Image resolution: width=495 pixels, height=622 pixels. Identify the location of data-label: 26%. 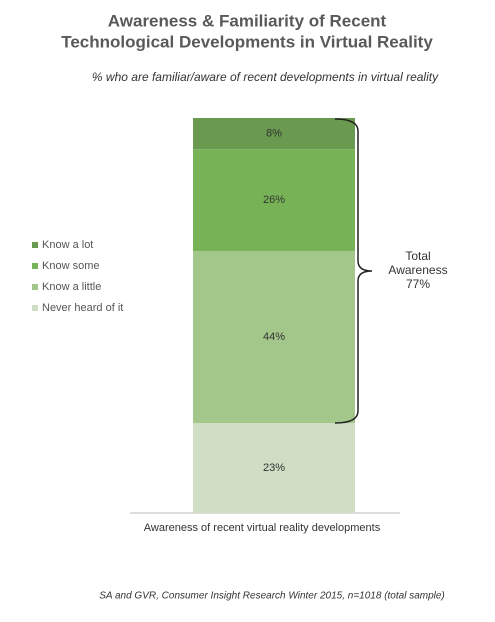
(274, 200).